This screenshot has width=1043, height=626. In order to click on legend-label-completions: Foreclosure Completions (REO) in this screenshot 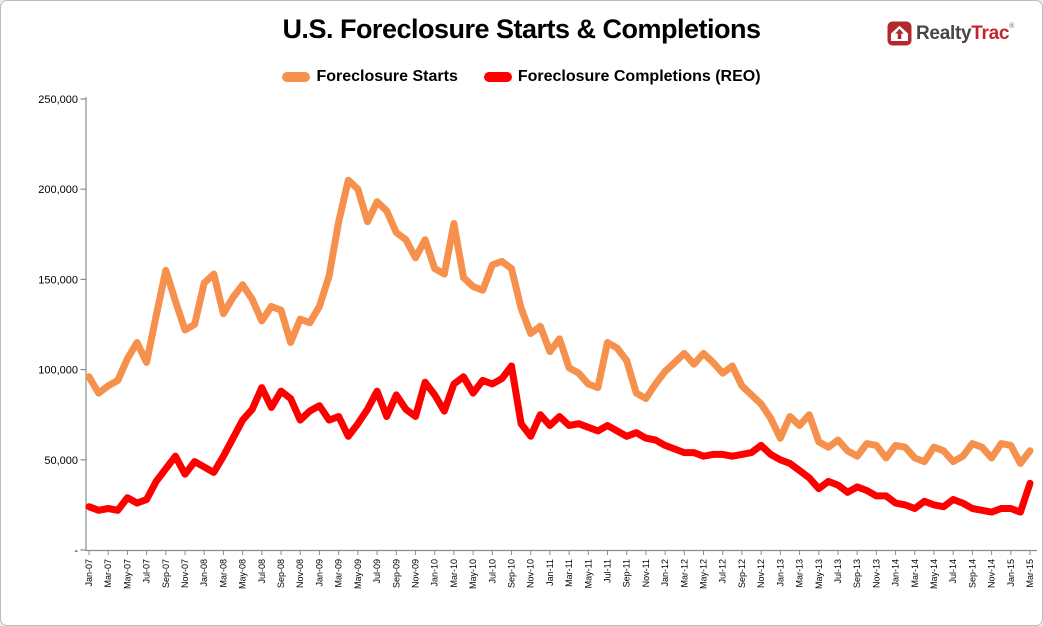, I will do `click(639, 76)`.